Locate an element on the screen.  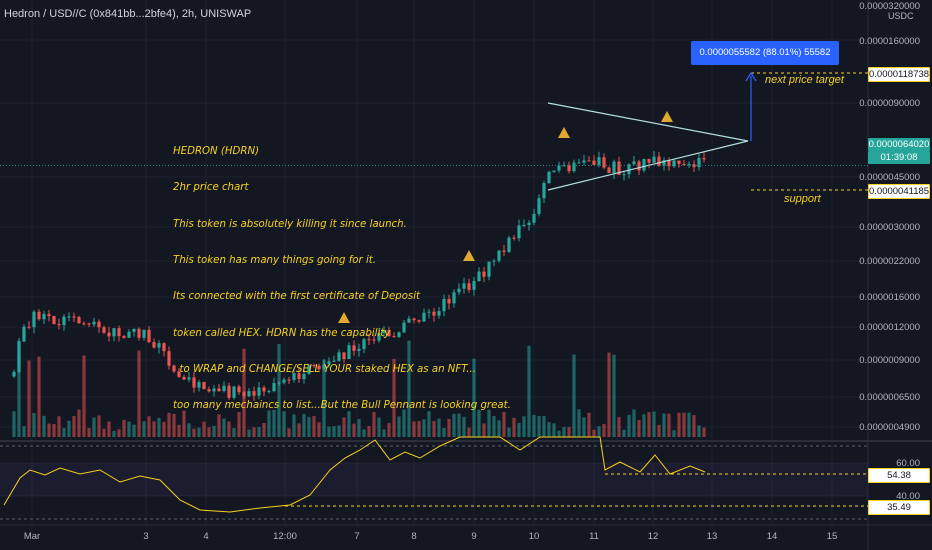
note-line: This token has many things going for it. is located at coordinates (275, 261).